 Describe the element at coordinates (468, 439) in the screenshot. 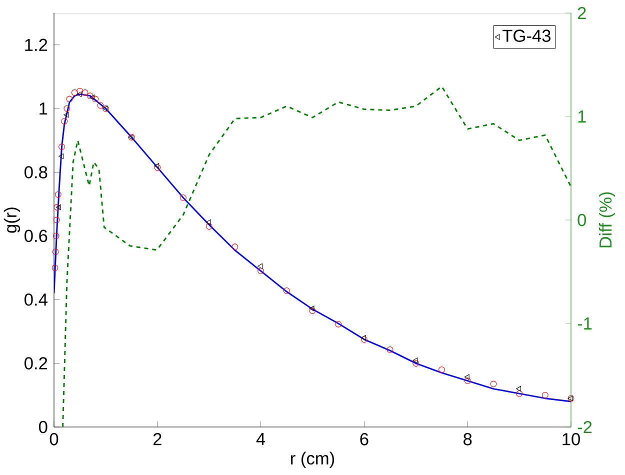

I see `x-tick-label: 8` at that location.